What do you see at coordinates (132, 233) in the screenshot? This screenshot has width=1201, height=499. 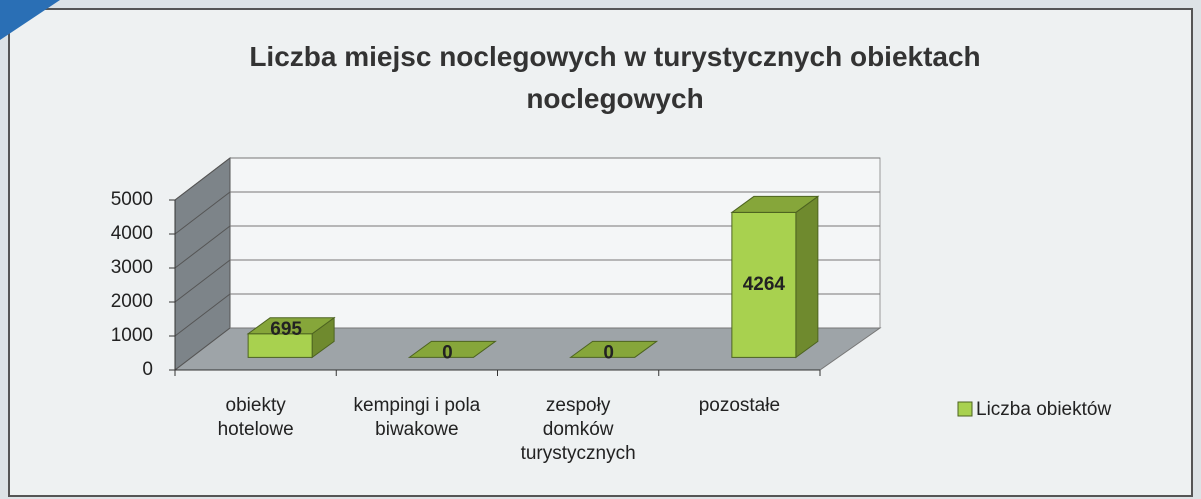 I see `y-tick-label: 4000` at bounding box center [132, 233].